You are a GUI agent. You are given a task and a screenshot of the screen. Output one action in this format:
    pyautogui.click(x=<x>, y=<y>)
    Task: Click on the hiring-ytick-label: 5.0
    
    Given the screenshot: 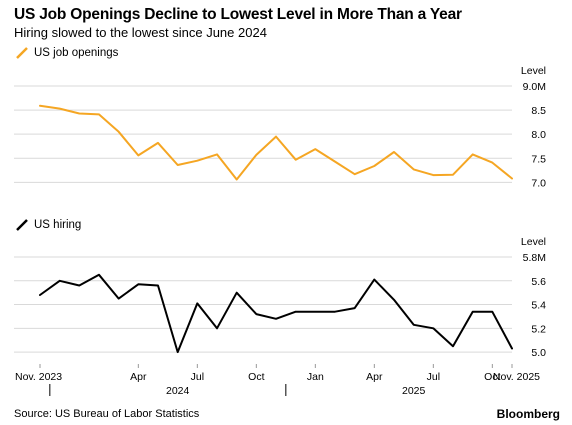 What is the action you would take?
    pyautogui.click(x=538, y=353)
    